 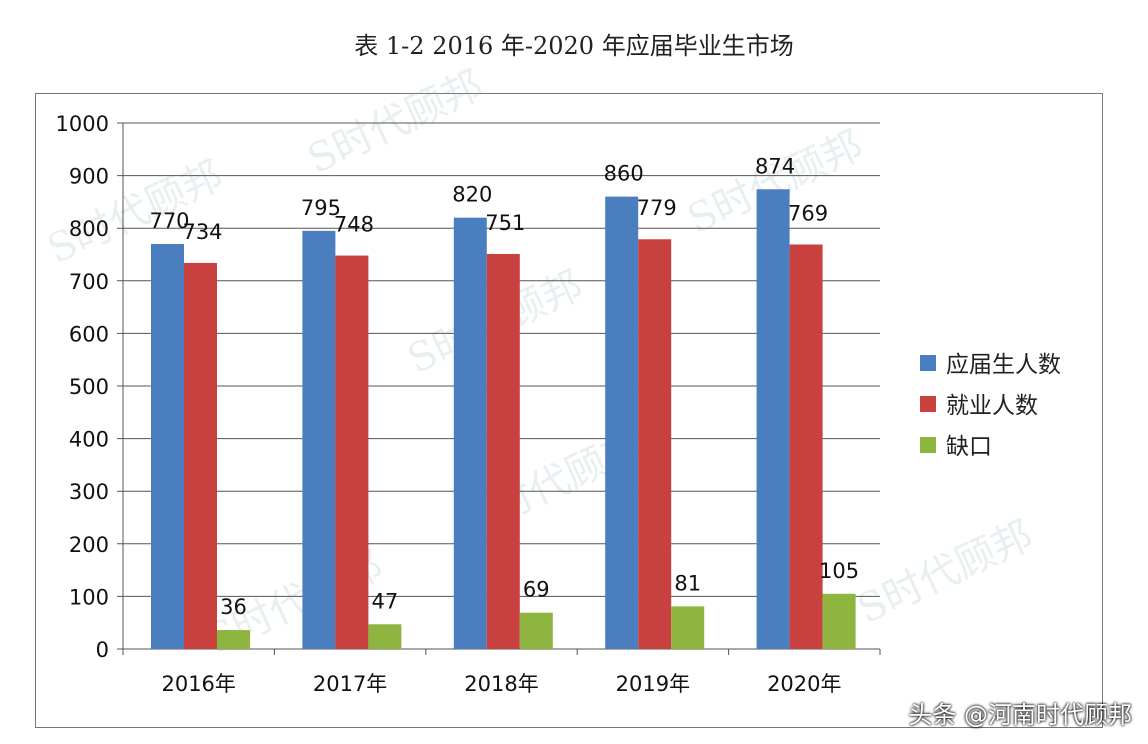 I want to click on x-tick-label: 2018年, so click(x=501, y=684).